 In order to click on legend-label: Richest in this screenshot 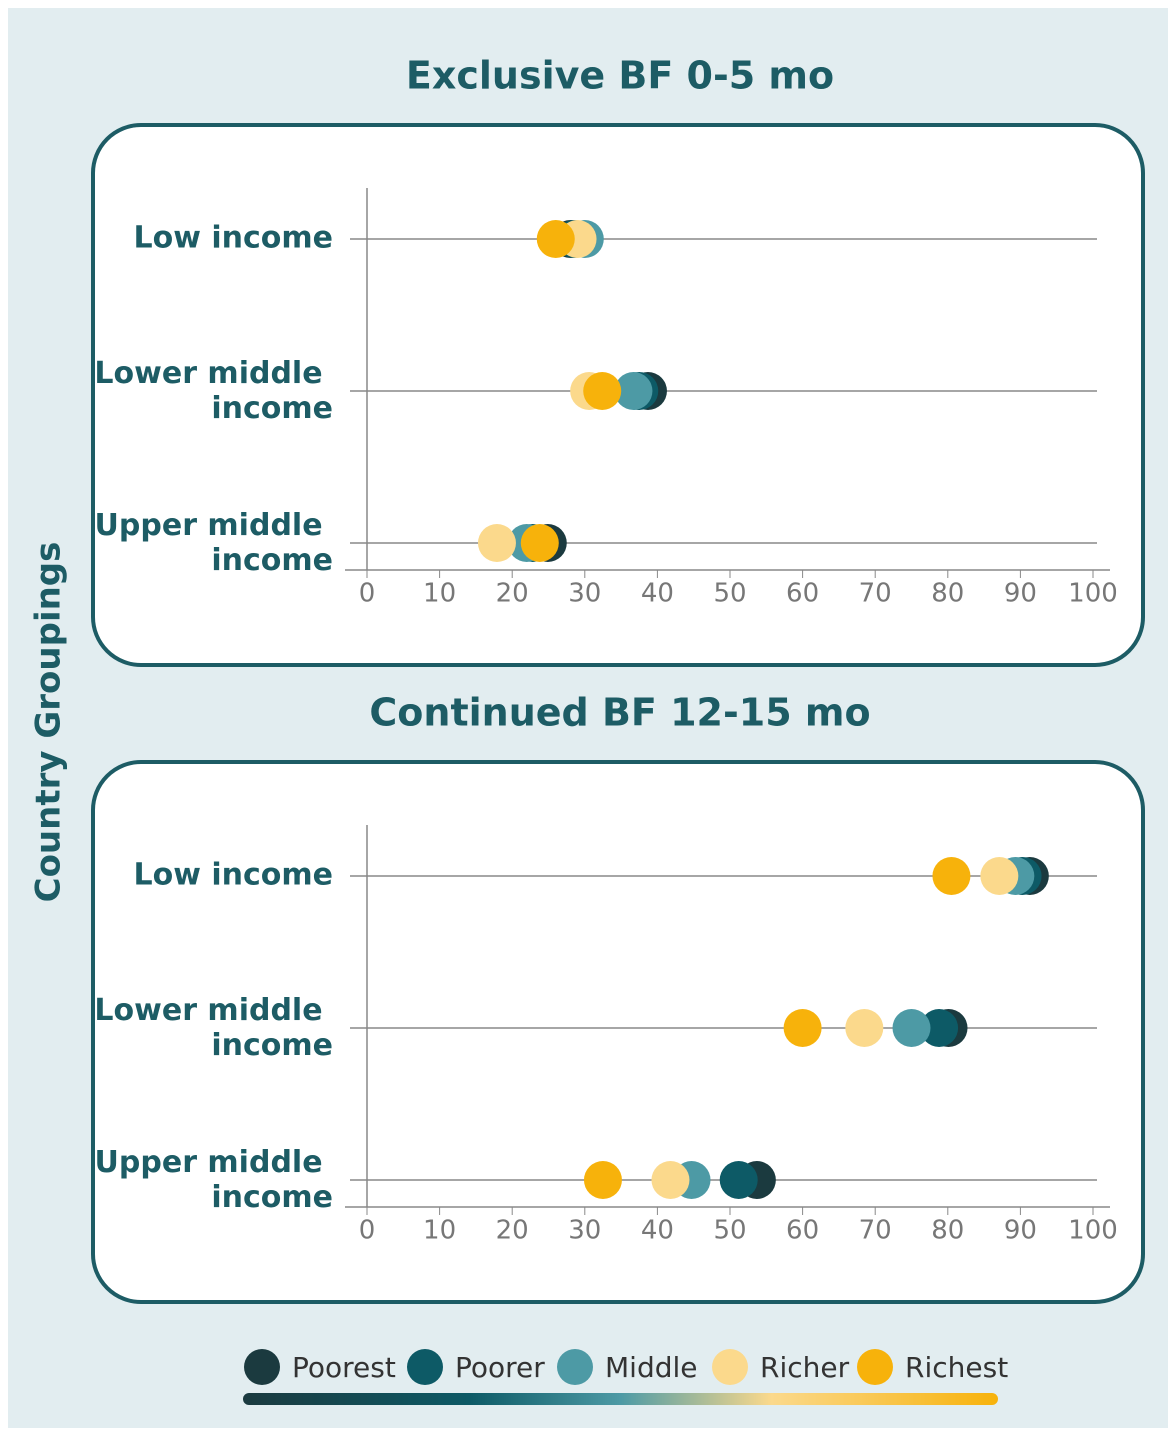, I will do `click(956, 1367)`.